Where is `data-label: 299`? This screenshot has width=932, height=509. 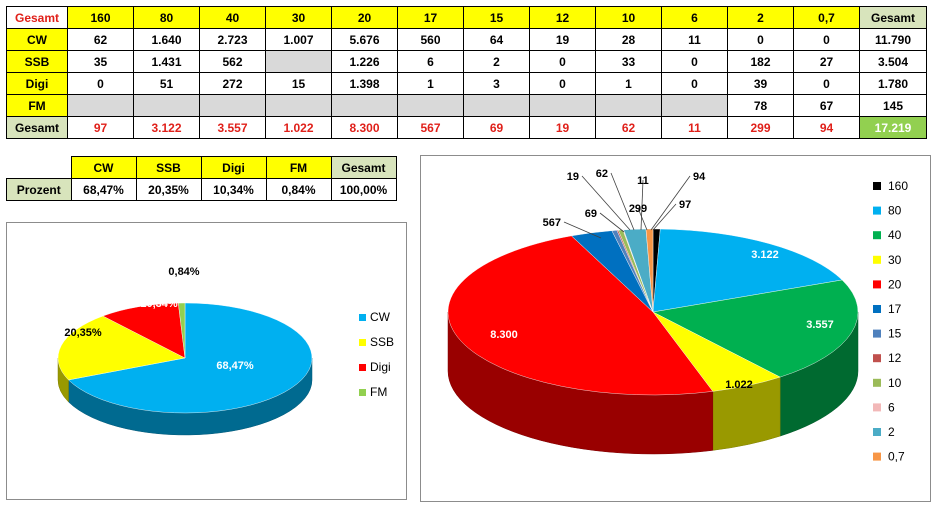
data-label: 299 is located at coordinates (638, 209).